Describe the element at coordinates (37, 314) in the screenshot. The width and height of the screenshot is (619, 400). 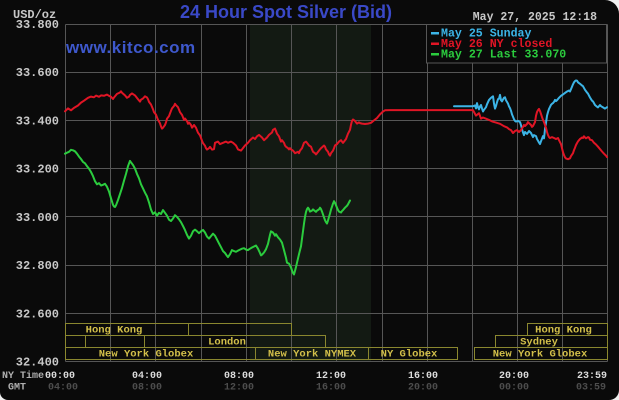
I see `svg-text: 32.600` at that location.